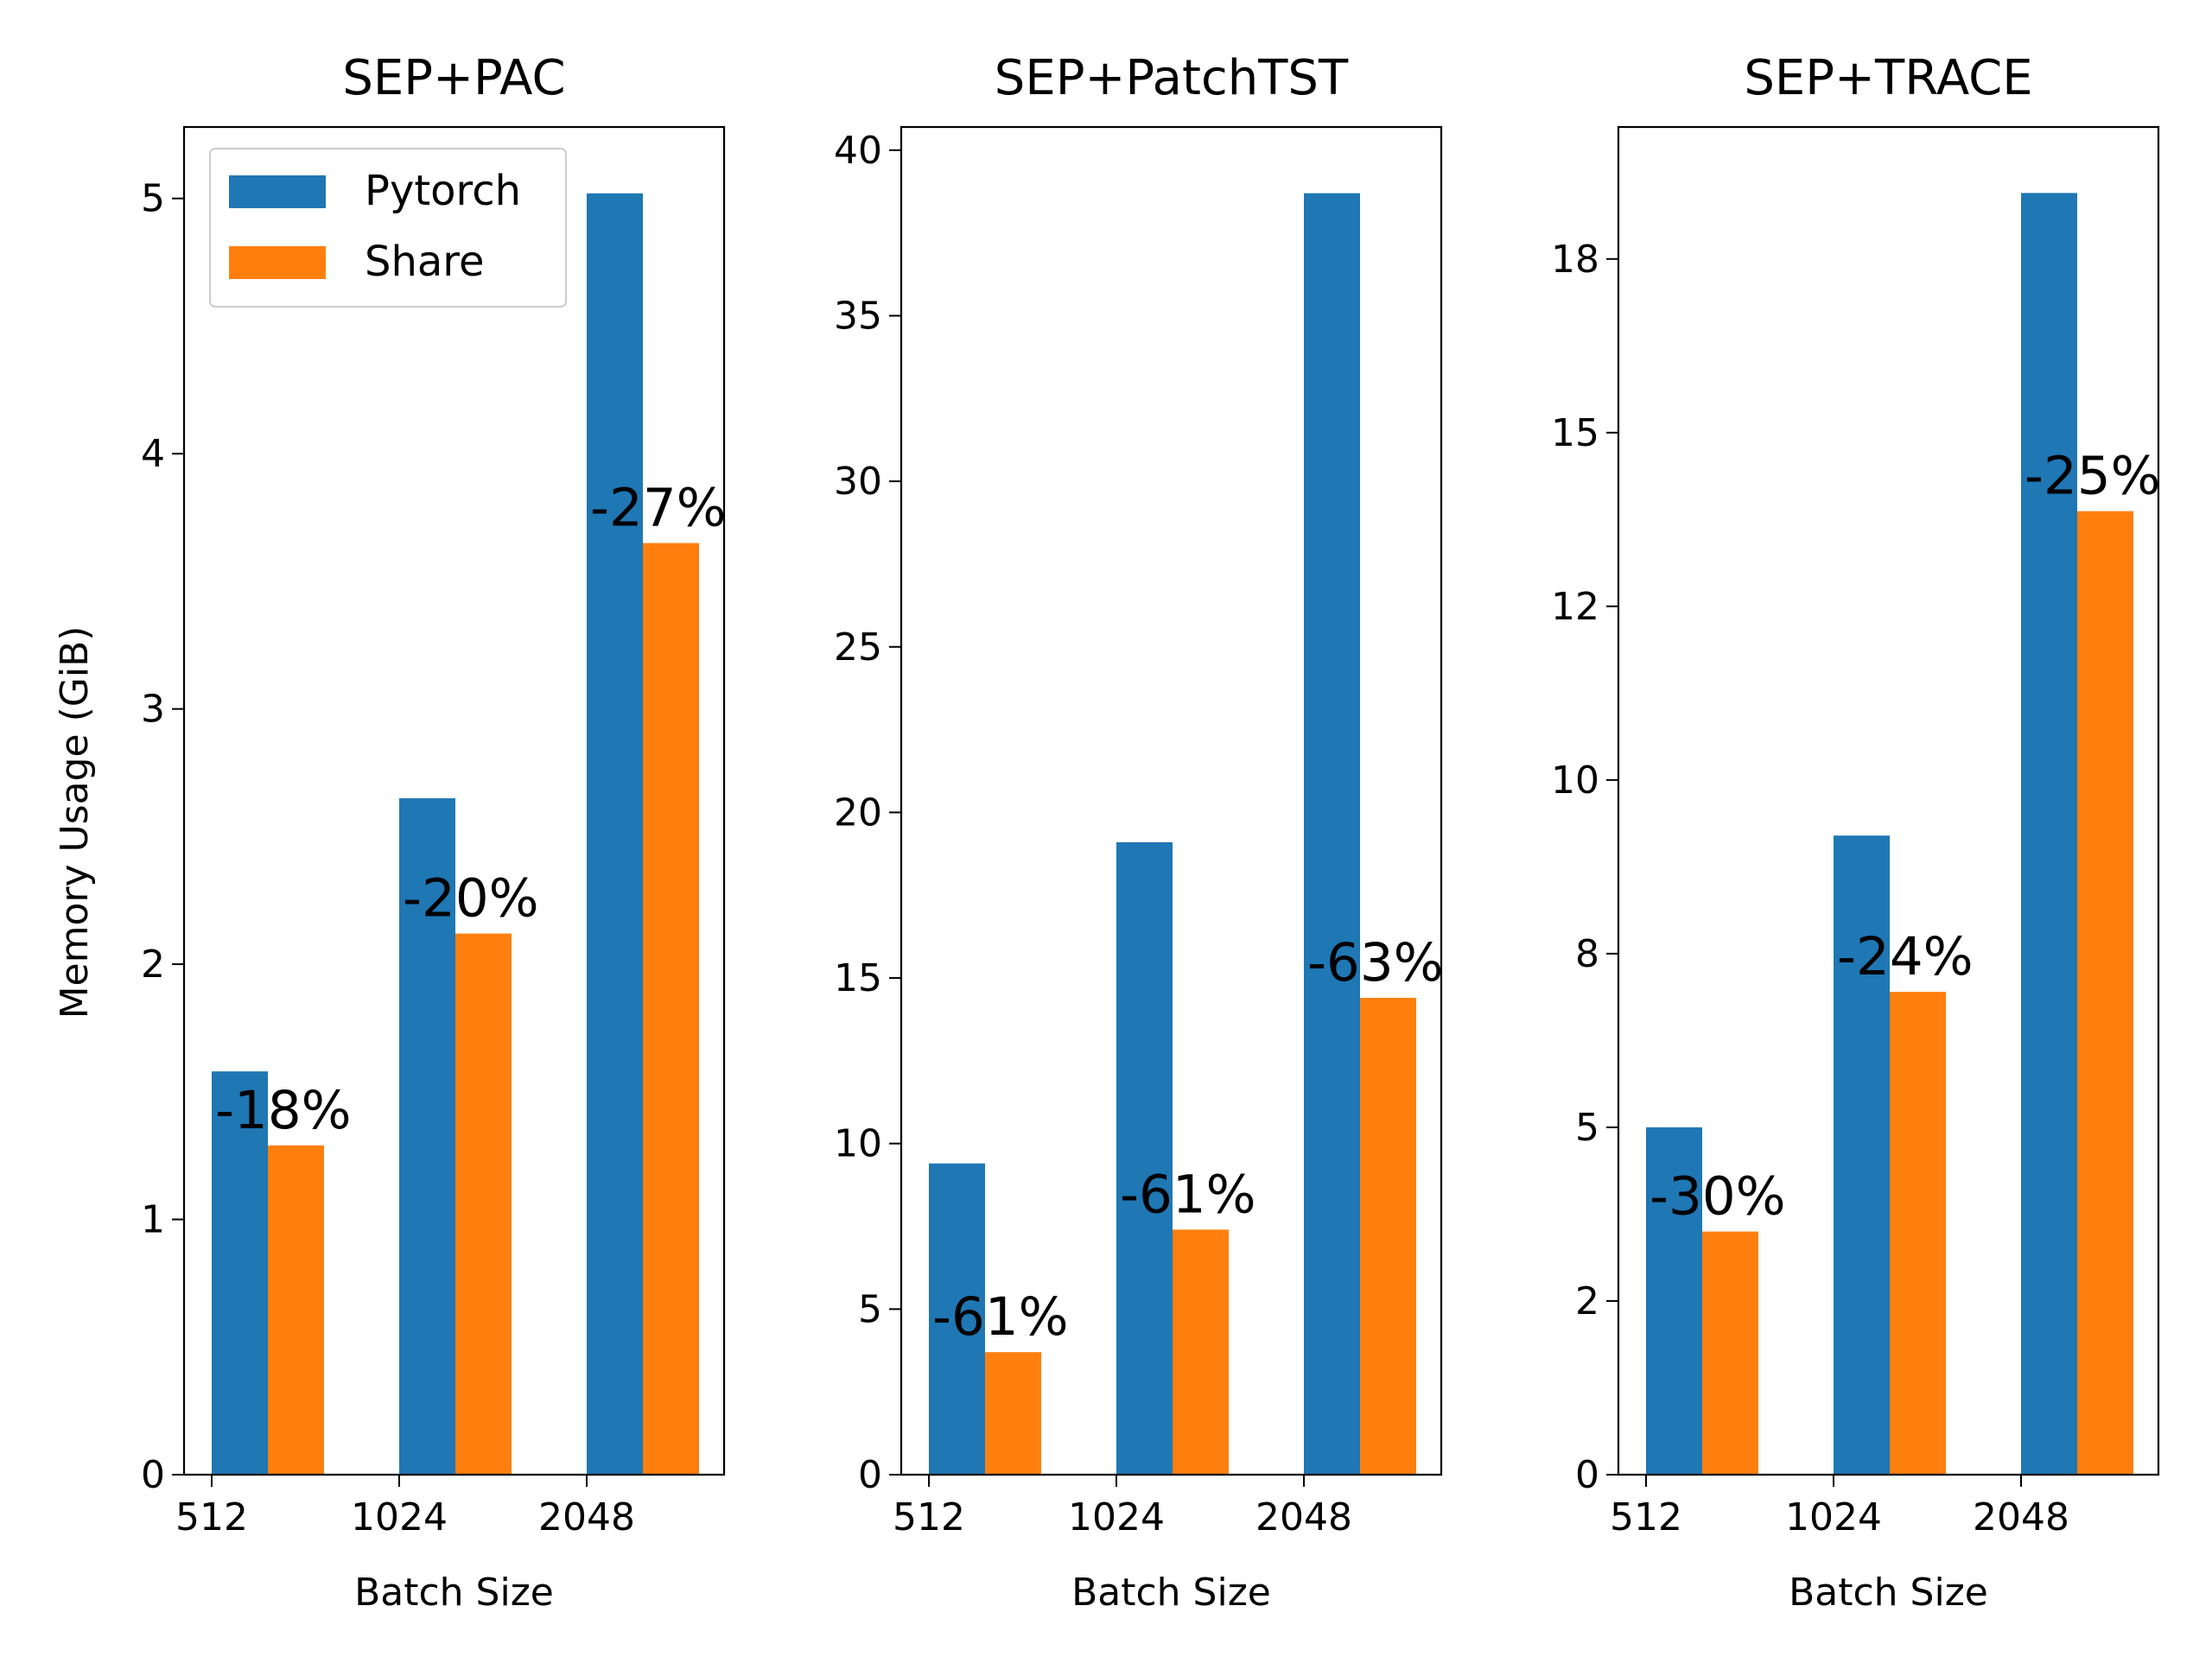  Describe the element at coordinates (153, 454) in the screenshot. I see `y-tick-label: 4` at that location.